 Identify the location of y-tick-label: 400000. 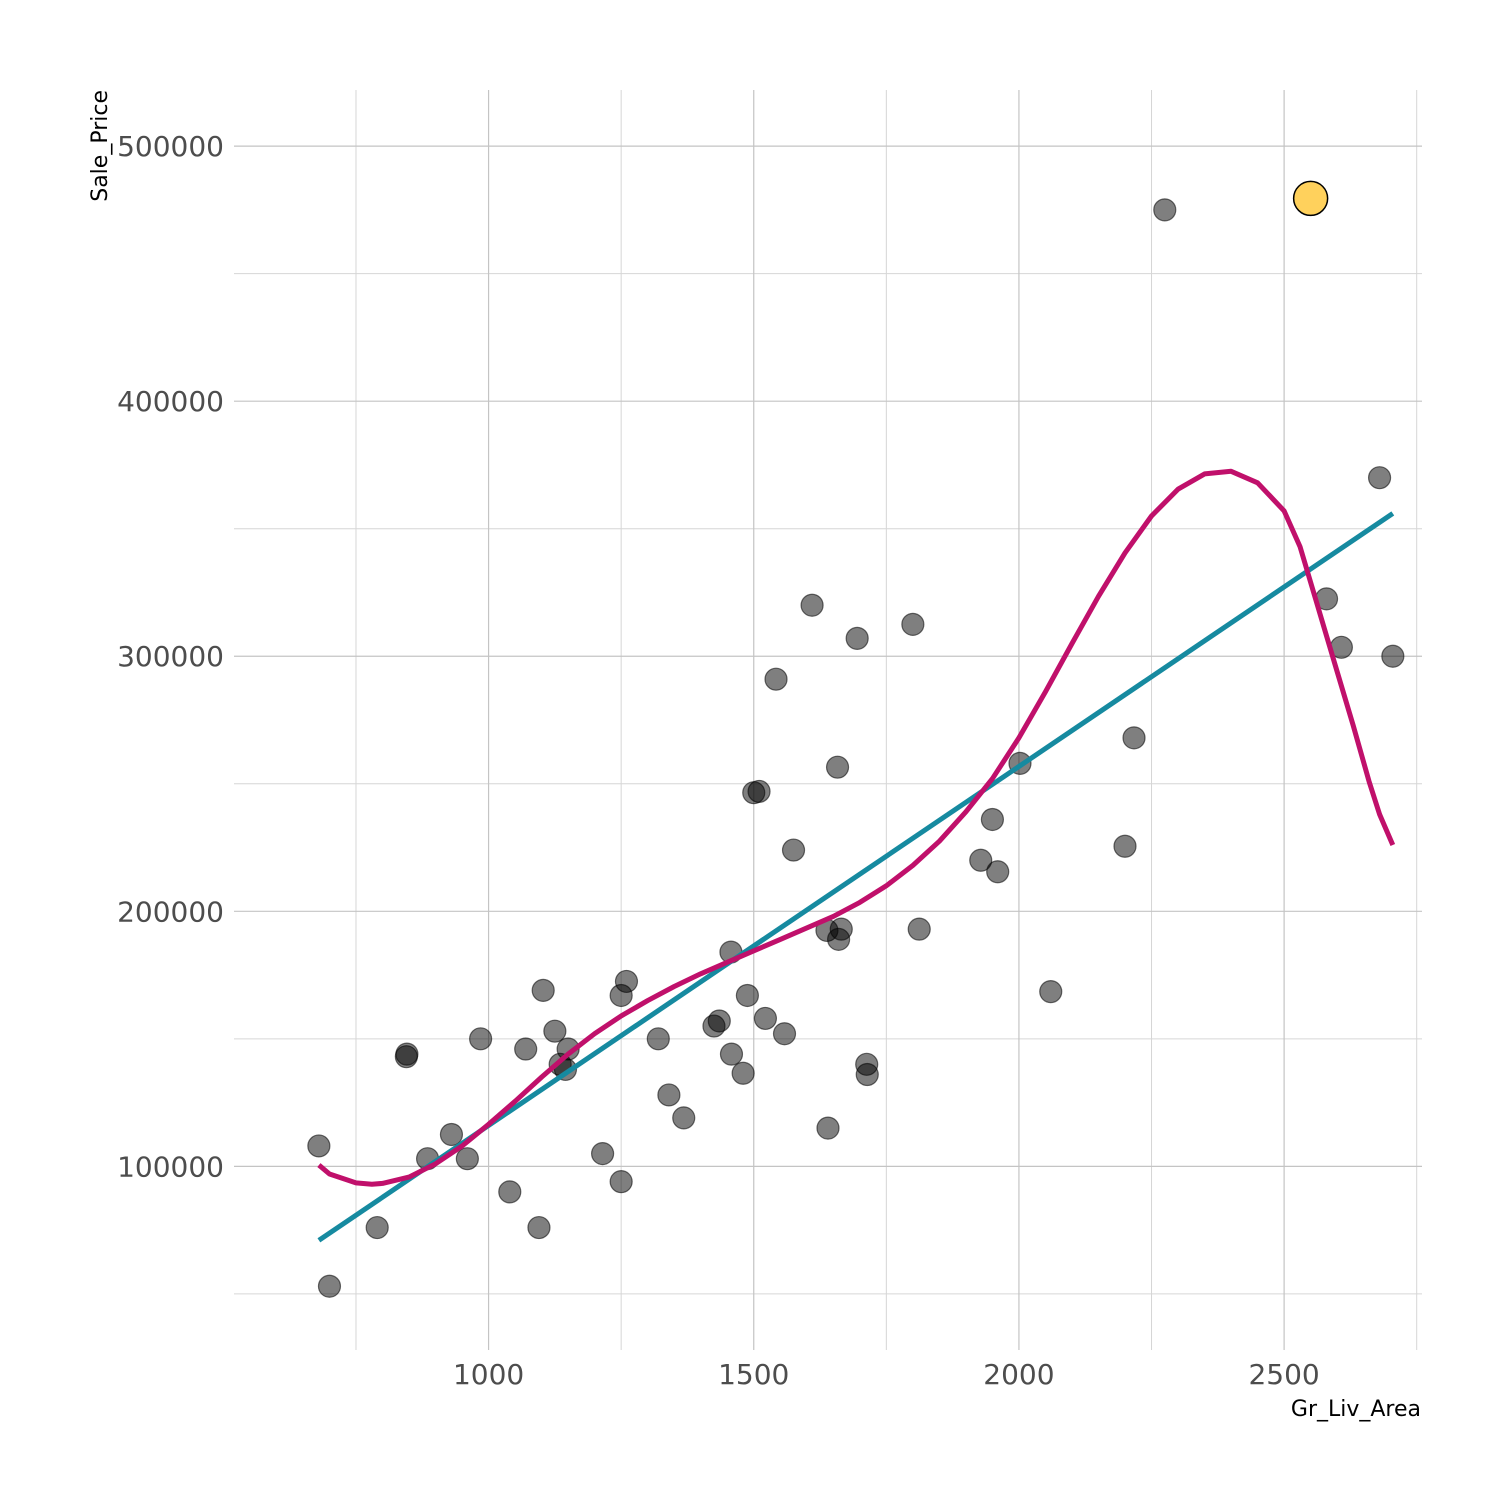
(170, 401).